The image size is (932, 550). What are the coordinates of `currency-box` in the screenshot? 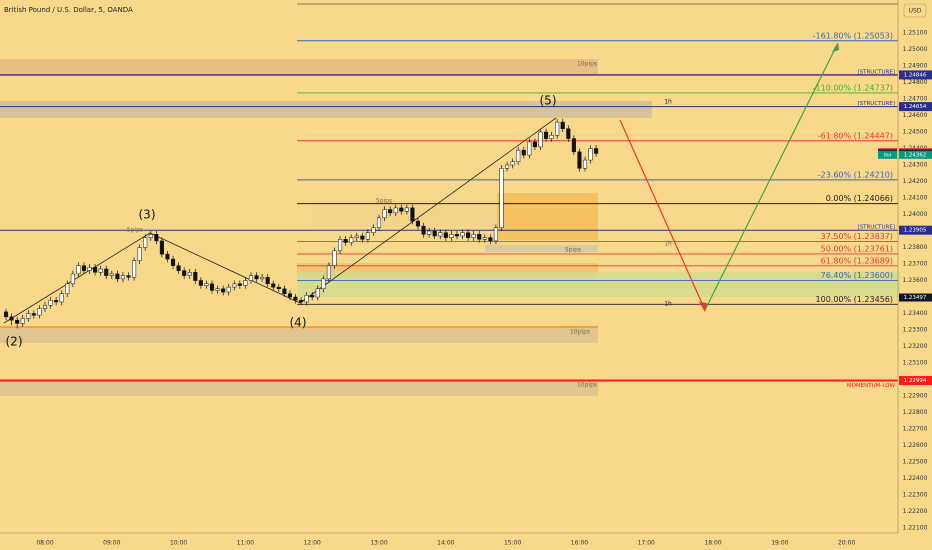 It's located at (915, 10).